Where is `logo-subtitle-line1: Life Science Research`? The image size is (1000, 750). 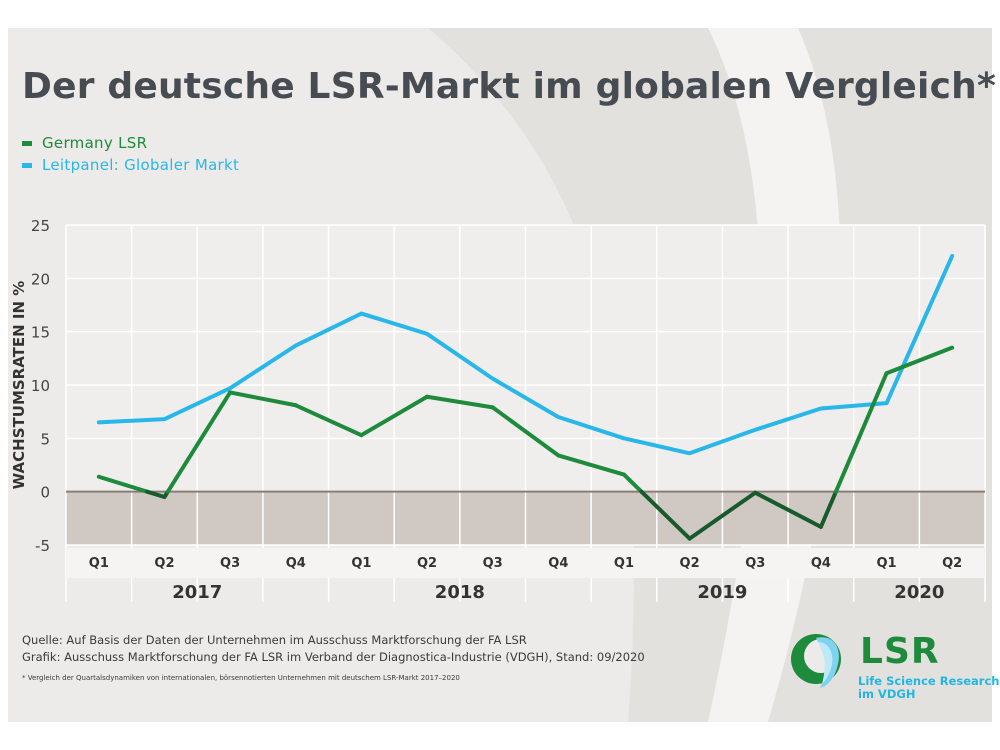 logo-subtitle-line1: Life Science Research is located at coordinates (929, 681).